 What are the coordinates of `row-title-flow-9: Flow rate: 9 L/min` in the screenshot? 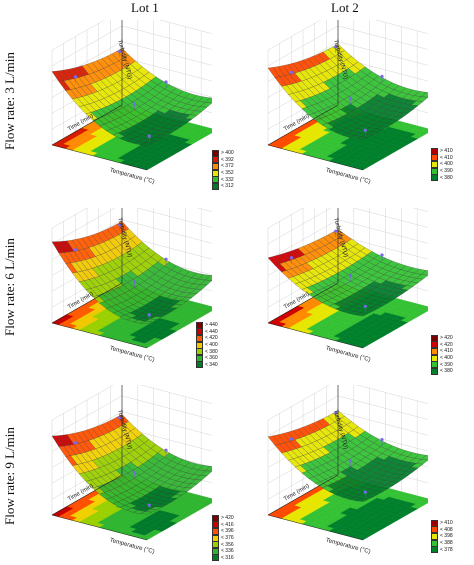 It's located at (9, 476).